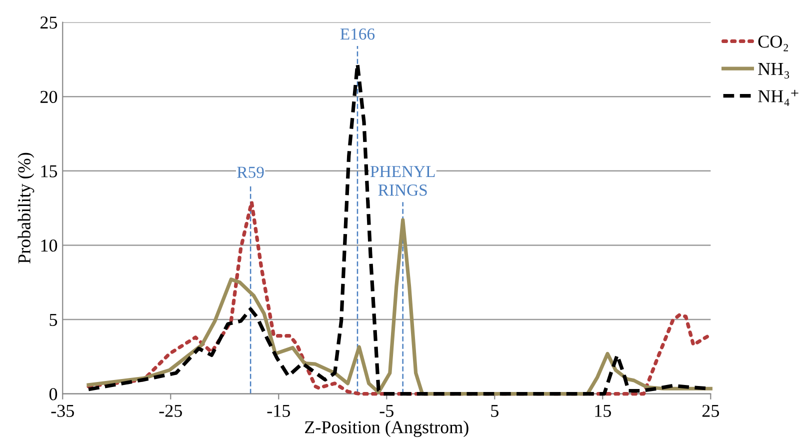 This screenshot has width=803, height=445. What do you see at coordinates (778, 98) in the screenshot?
I see `legend-label: NH₄⁺` at bounding box center [778, 98].